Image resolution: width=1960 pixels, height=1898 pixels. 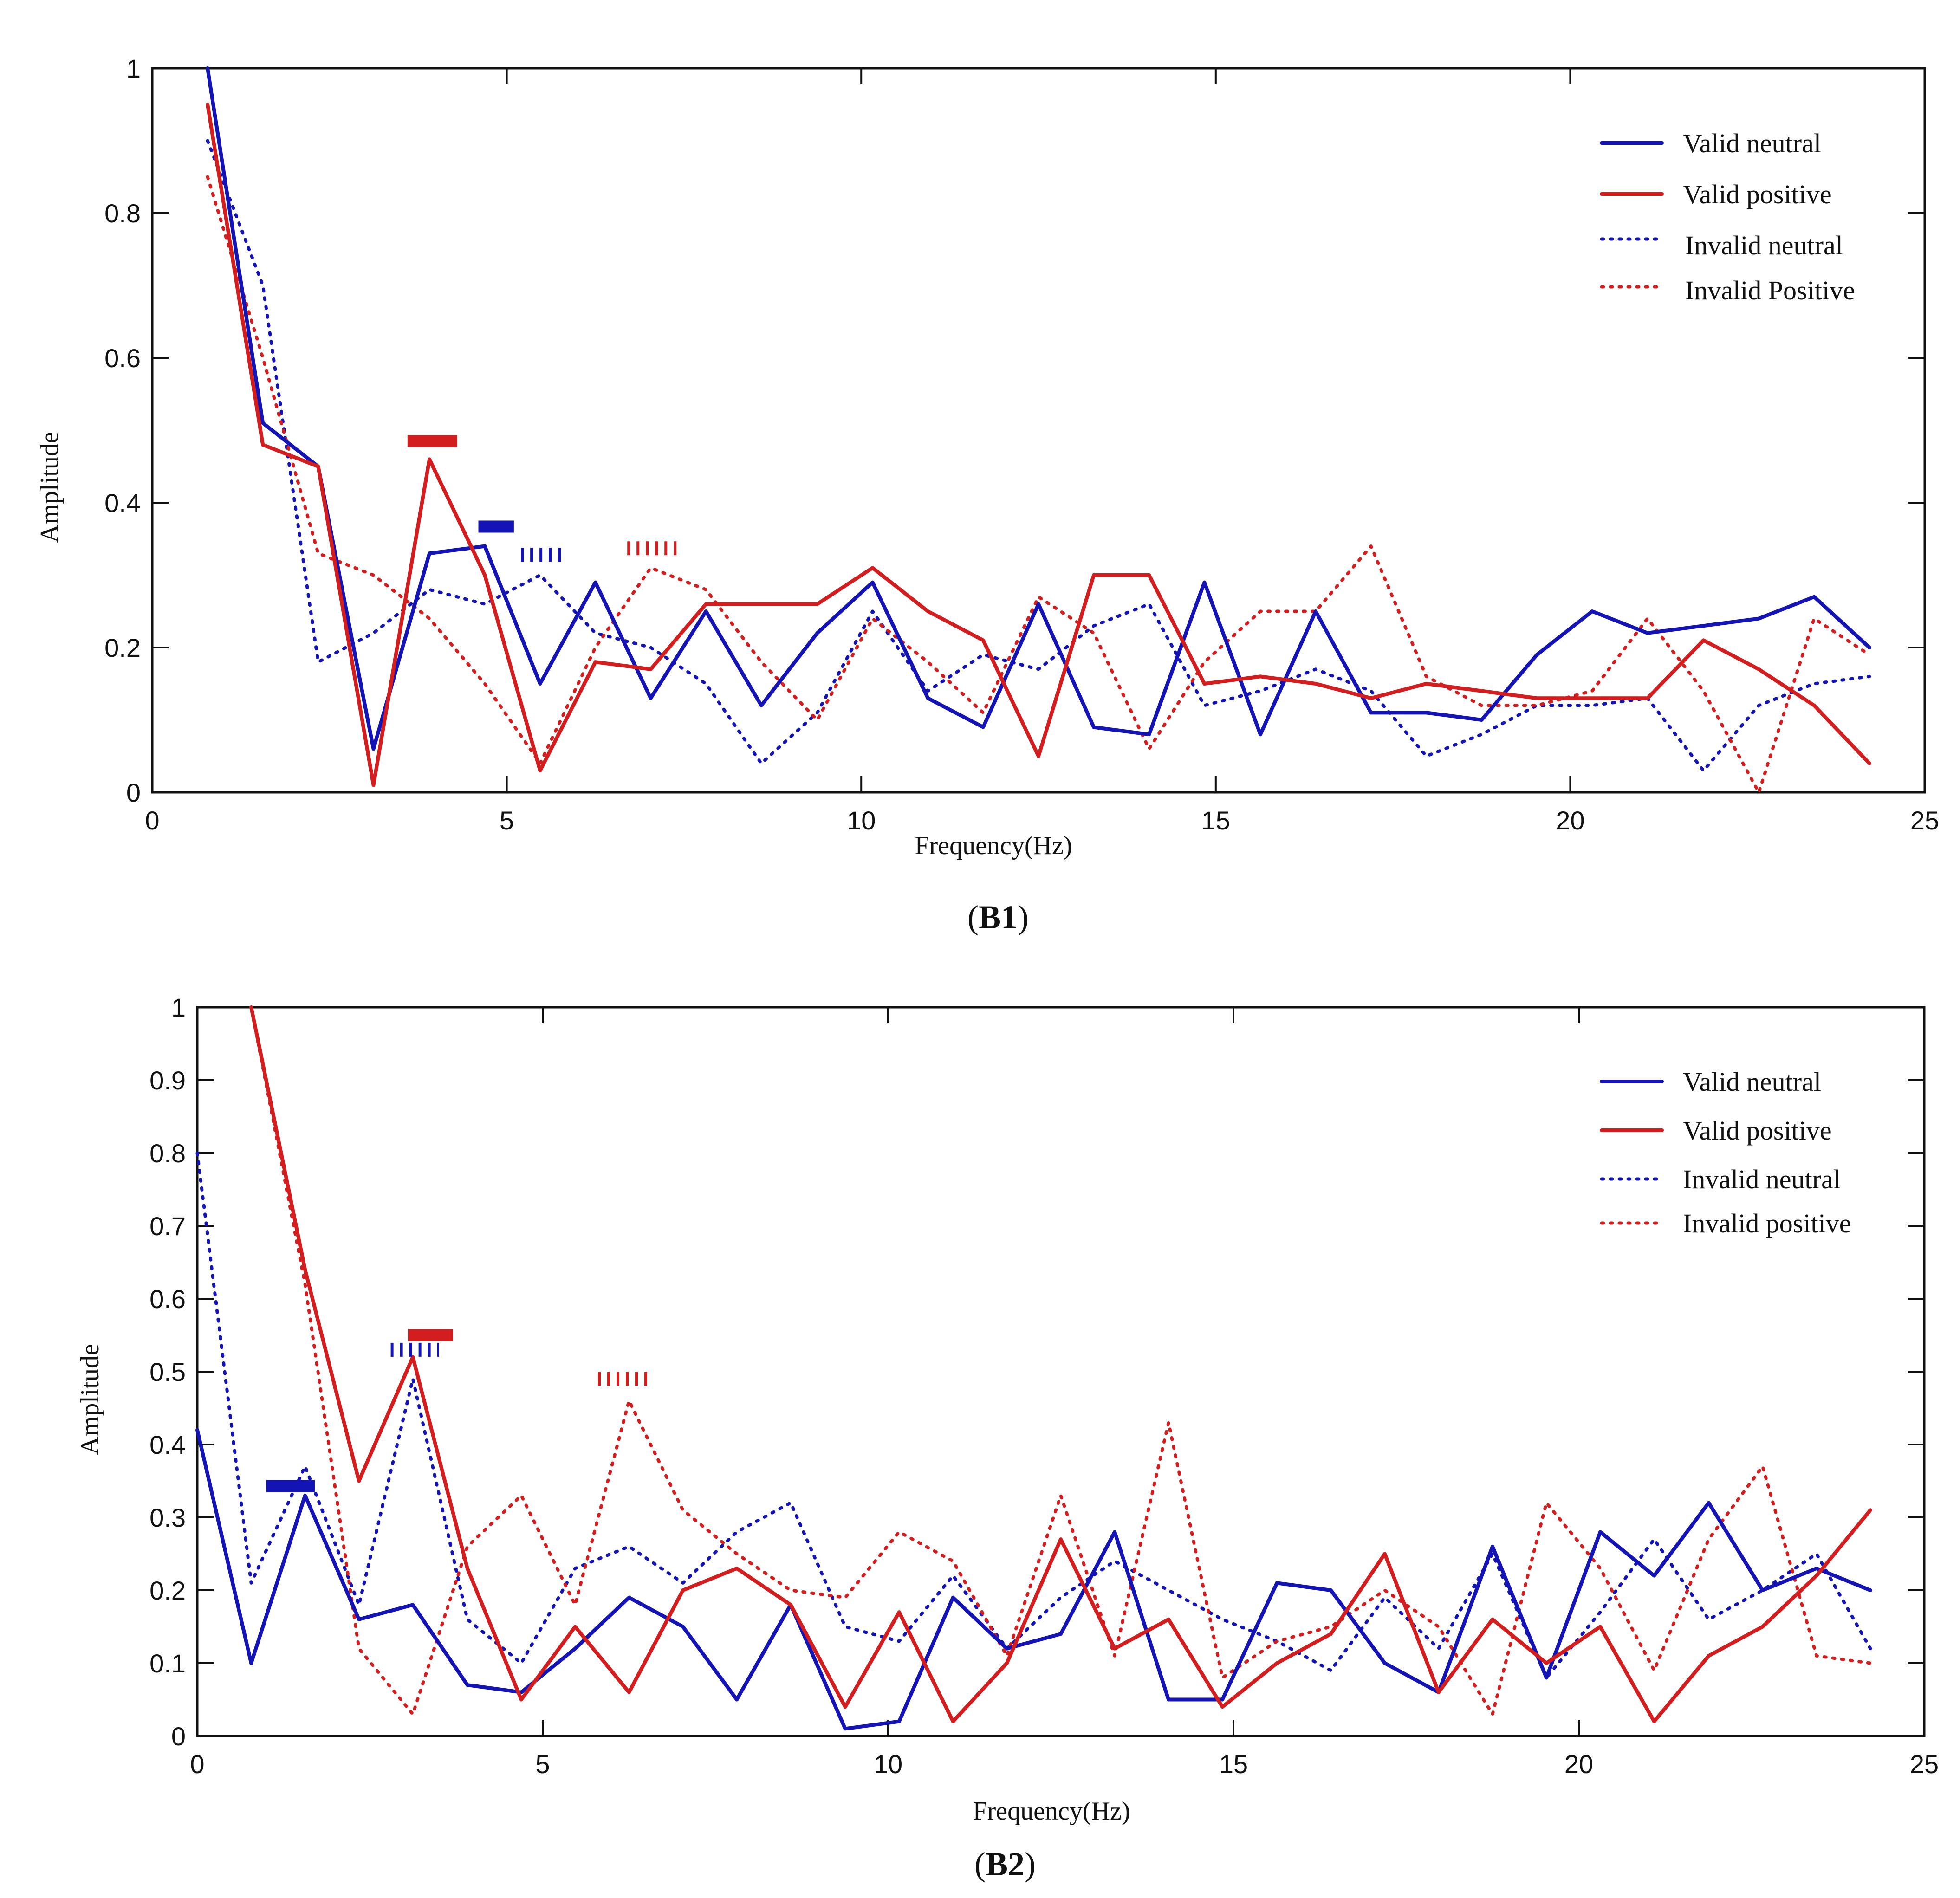 What do you see at coordinates (888, 1764) in the screenshot?
I see `x-tick-label-b2-2: 10` at bounding box center [888, 1764].